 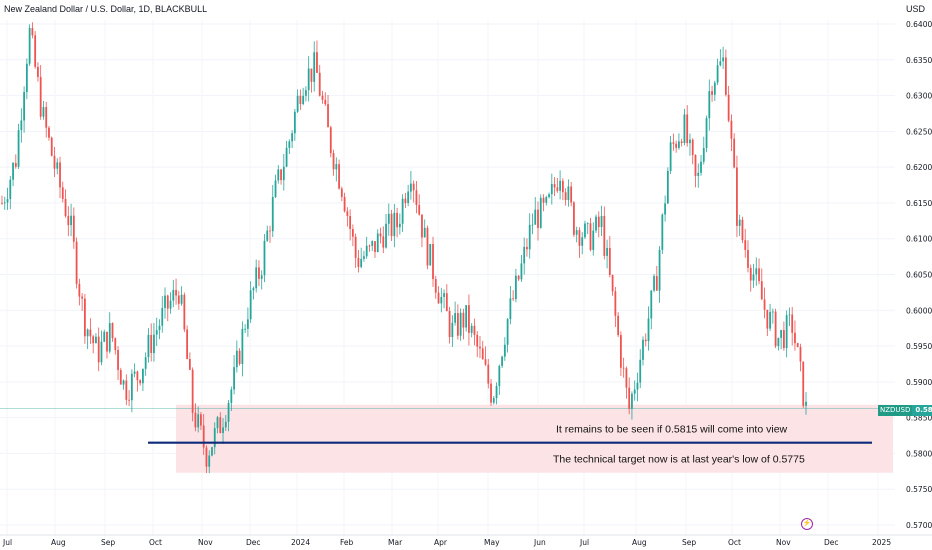 I want to click on symbol-label: NZDUSD, so click(x=895, y=410).